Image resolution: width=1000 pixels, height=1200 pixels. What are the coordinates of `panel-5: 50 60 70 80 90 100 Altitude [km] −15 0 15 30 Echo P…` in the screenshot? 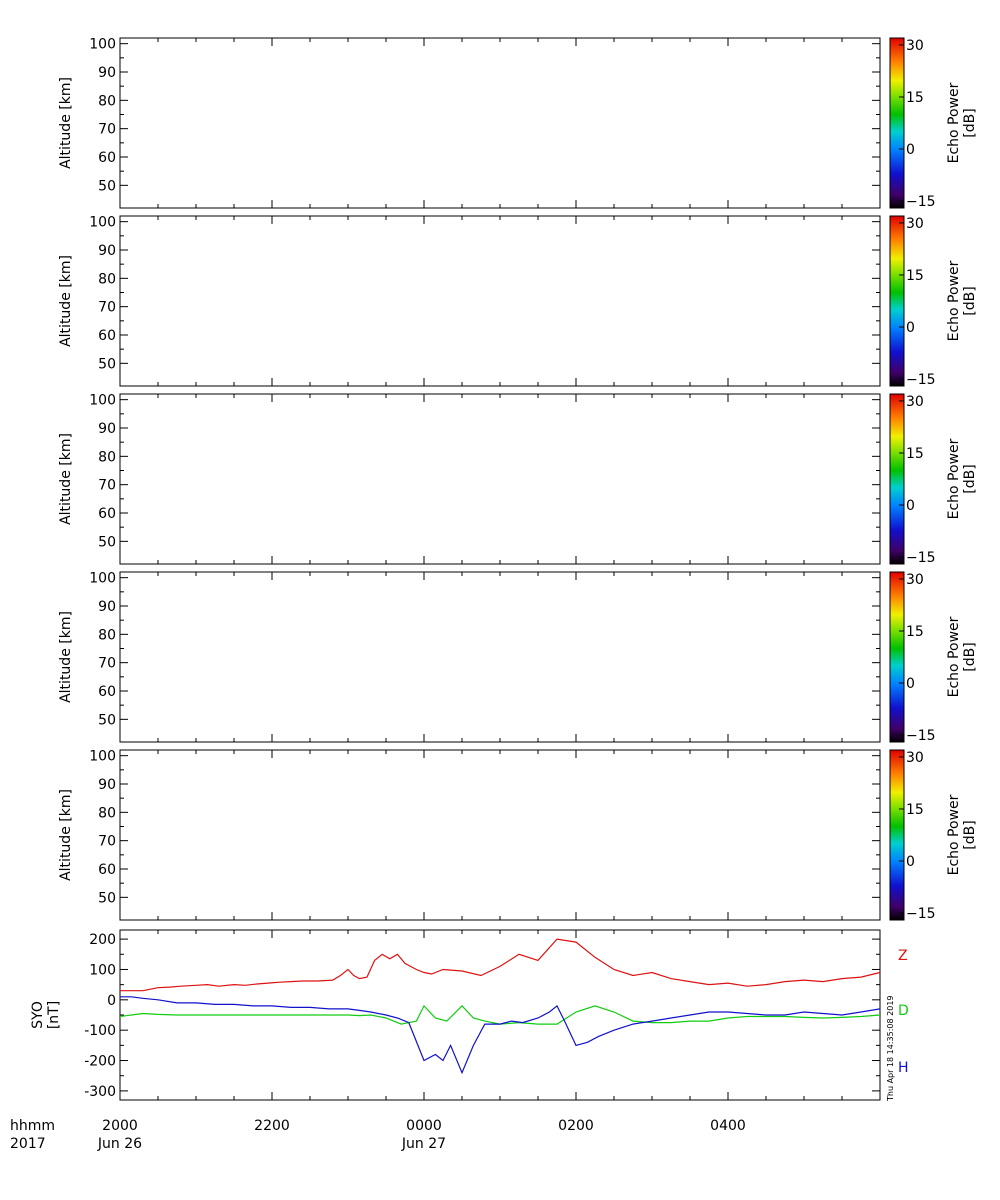 It's located at (518, 835).